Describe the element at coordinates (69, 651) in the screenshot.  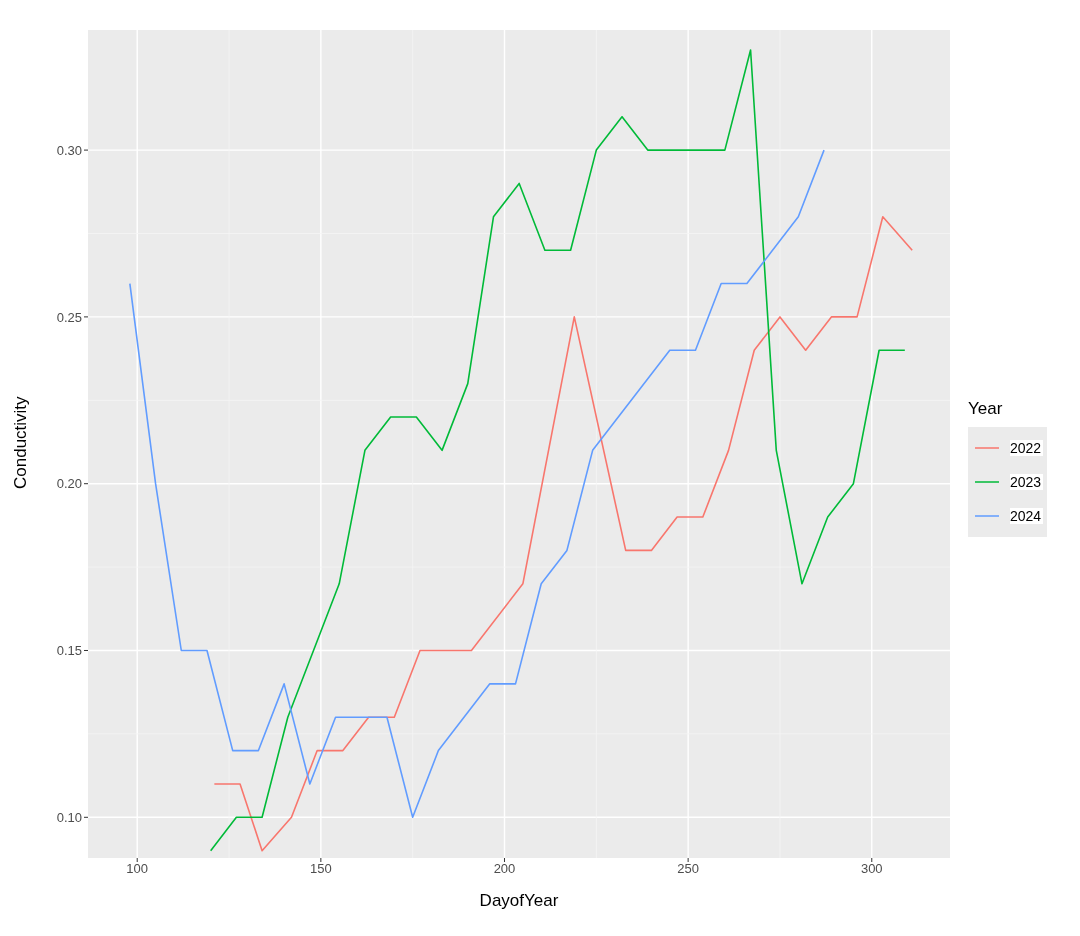
I see `y-tick-label: 0.15` at that location.